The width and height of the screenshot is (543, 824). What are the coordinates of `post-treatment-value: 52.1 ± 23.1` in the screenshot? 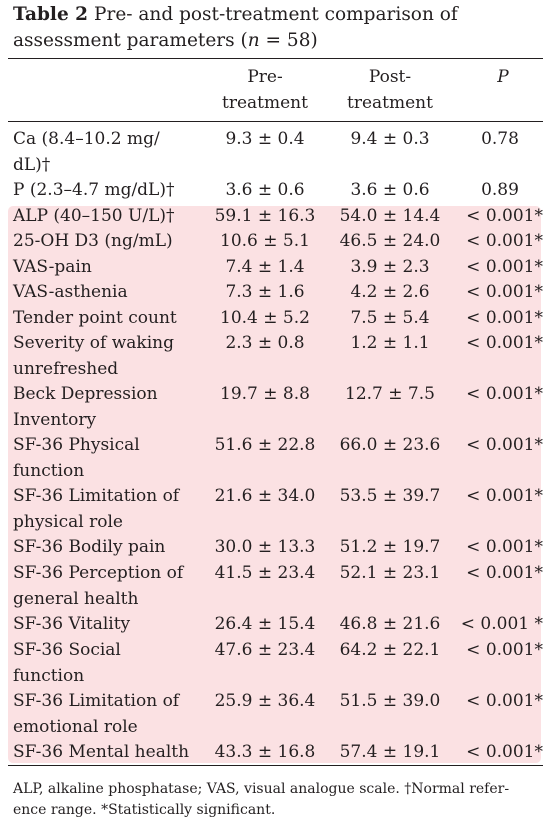 It's located at (390, 573).